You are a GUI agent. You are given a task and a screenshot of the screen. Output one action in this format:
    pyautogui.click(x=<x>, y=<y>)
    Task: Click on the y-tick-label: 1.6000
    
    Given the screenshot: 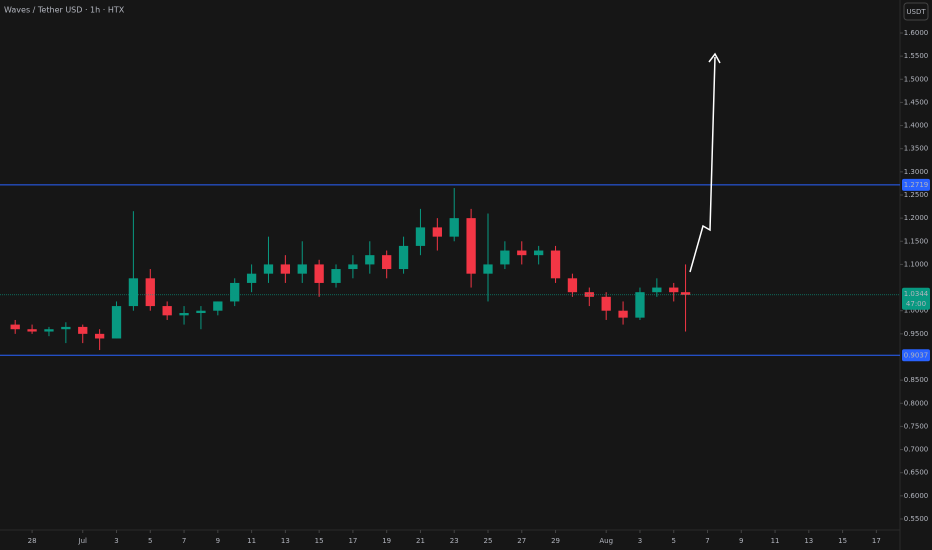 What is the action you would take?
    pyautogui.click(x=916, y=33)
    